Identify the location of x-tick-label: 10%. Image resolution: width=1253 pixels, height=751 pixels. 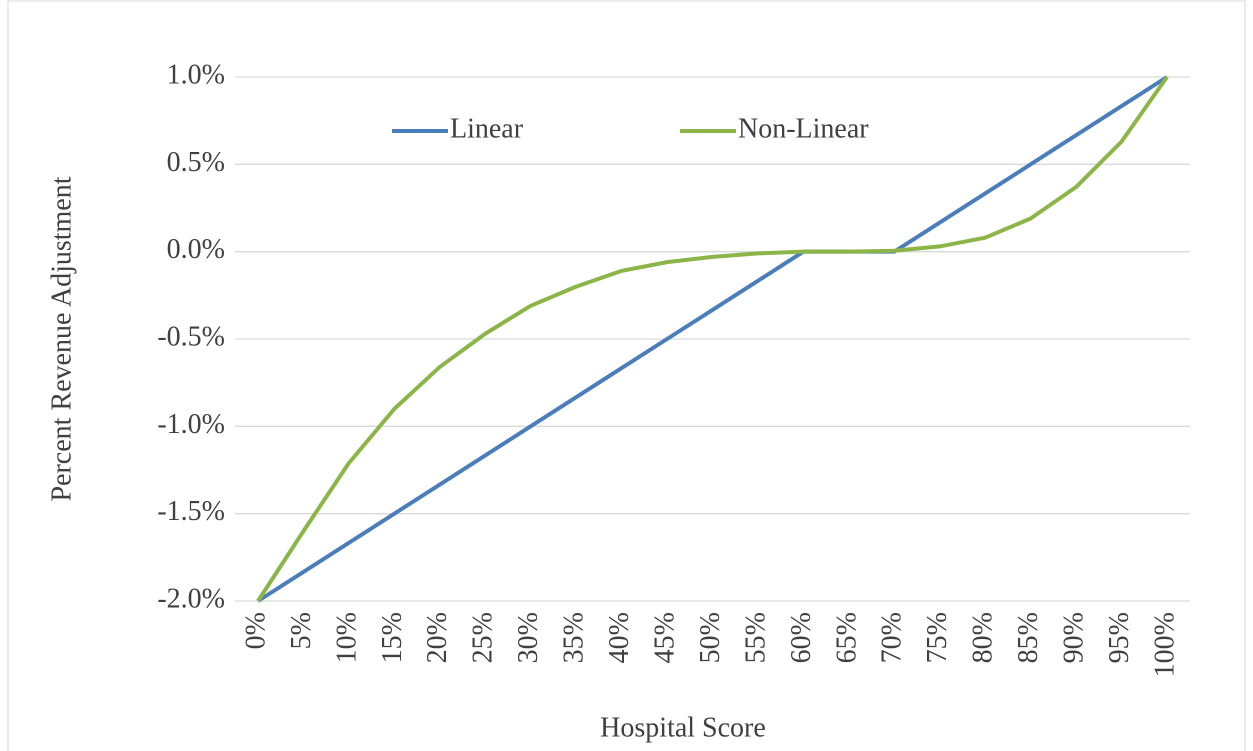
(346, 637).